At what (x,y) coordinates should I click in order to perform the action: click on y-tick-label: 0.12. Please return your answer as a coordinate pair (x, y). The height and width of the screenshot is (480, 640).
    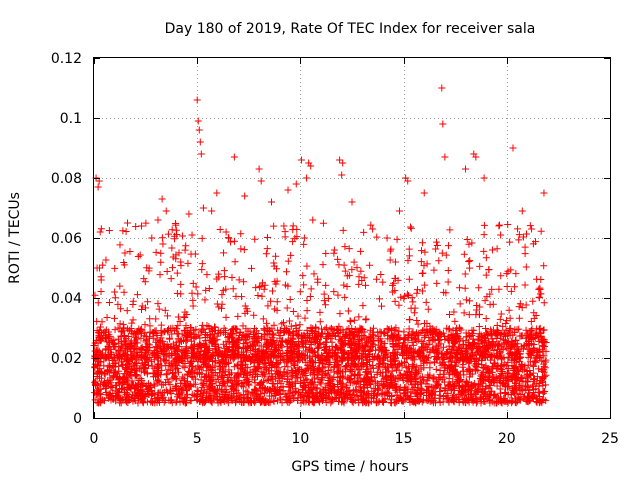
    Looking at the image, I should click on (66, 59).